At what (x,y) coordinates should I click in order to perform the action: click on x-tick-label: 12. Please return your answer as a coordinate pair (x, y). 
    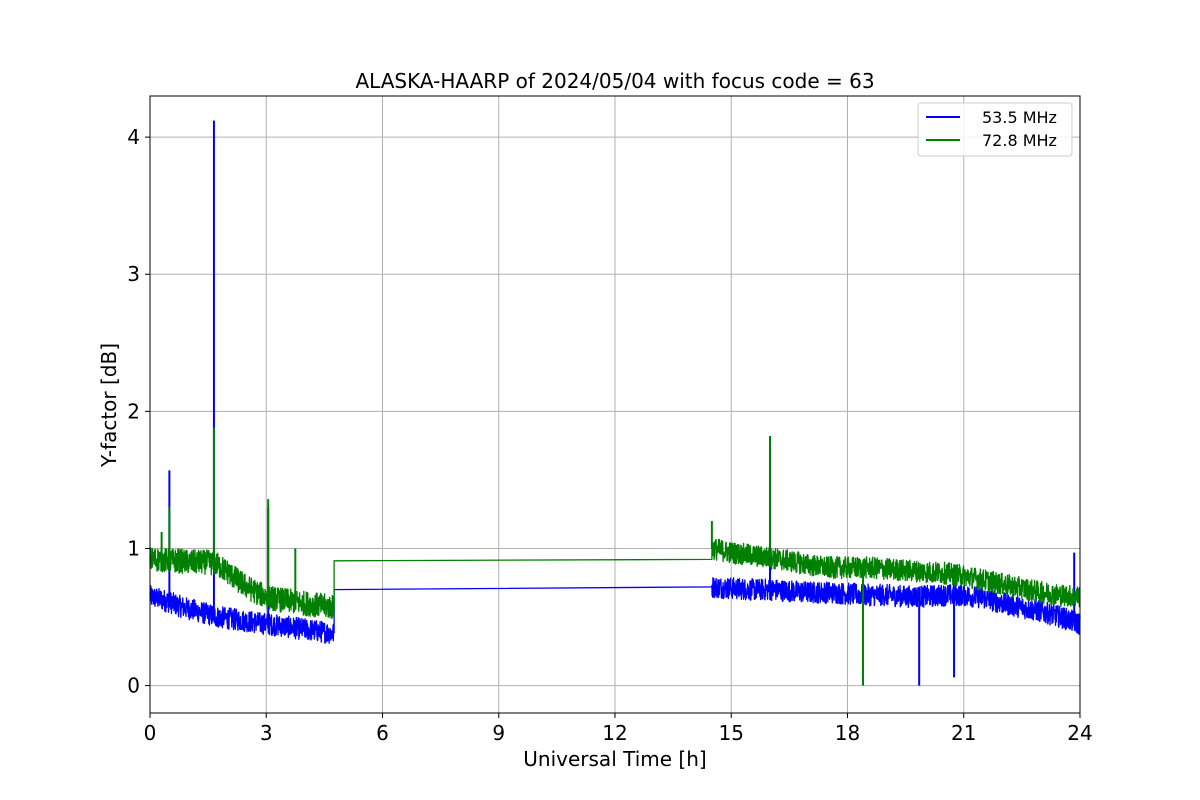
    Looking at the image, I should click on (614, 733).